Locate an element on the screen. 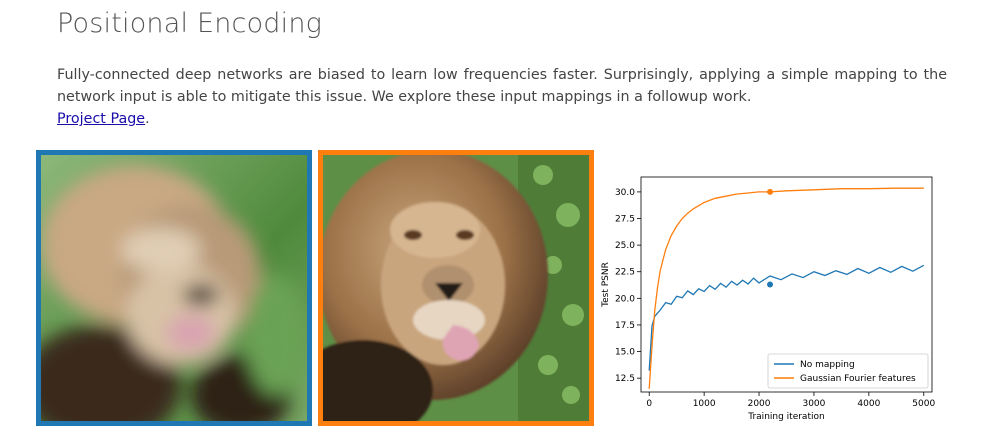  project-page-link: Project Page is located at coordinates (101, 119).